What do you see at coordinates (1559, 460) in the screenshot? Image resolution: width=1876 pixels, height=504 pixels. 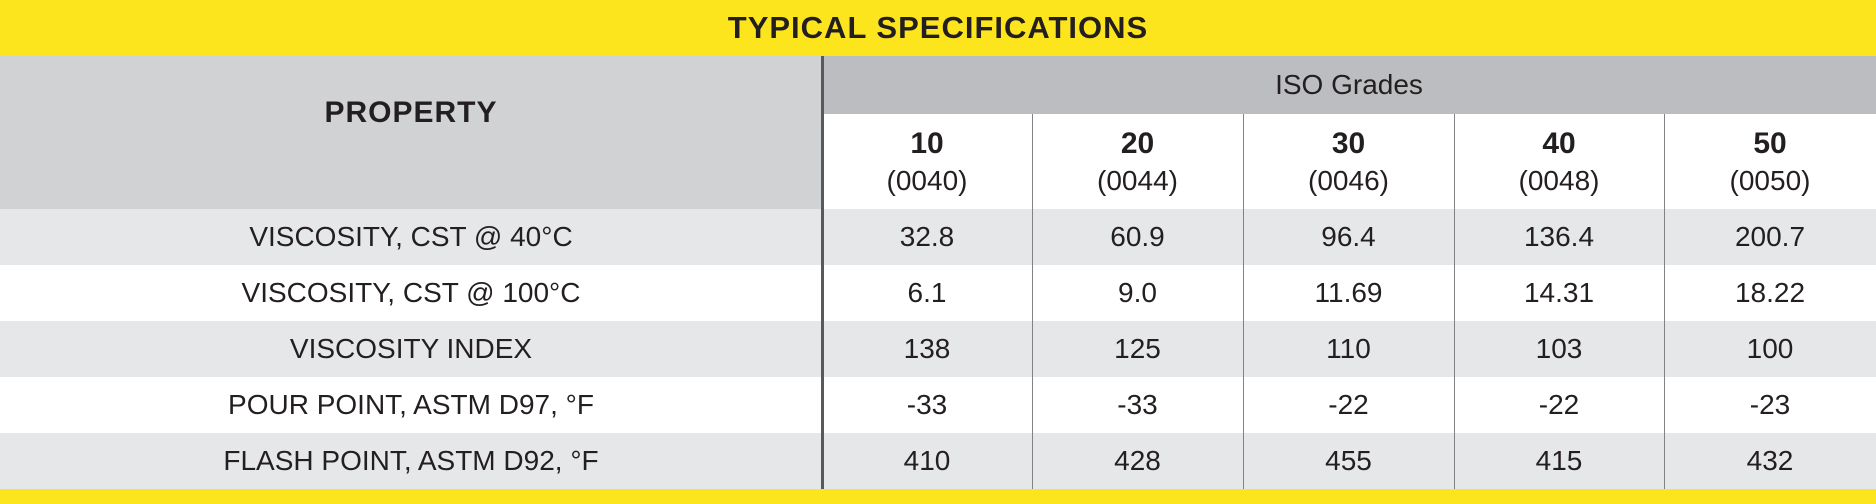 I see `value-cell: 415` at bounding box center [1559, 460].